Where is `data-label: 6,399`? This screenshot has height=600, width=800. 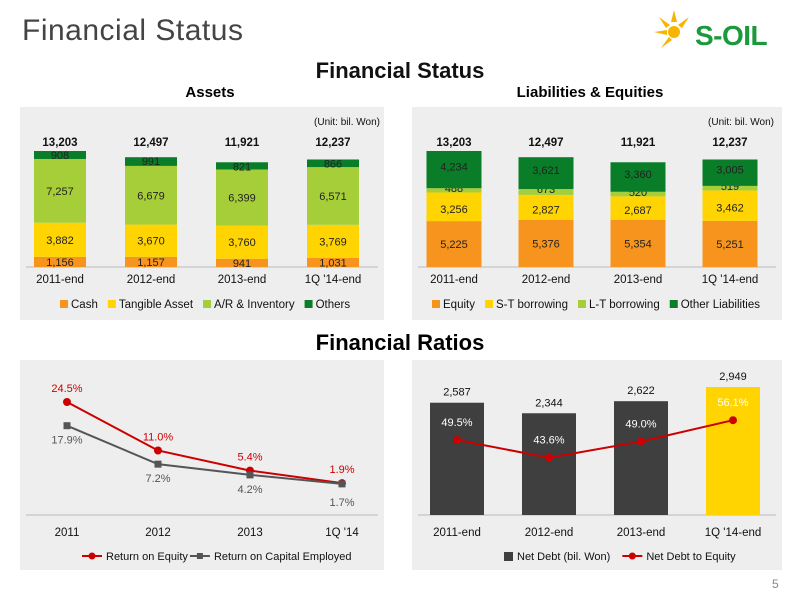 data-label: 6,399 is located at coordinates (242, 199).